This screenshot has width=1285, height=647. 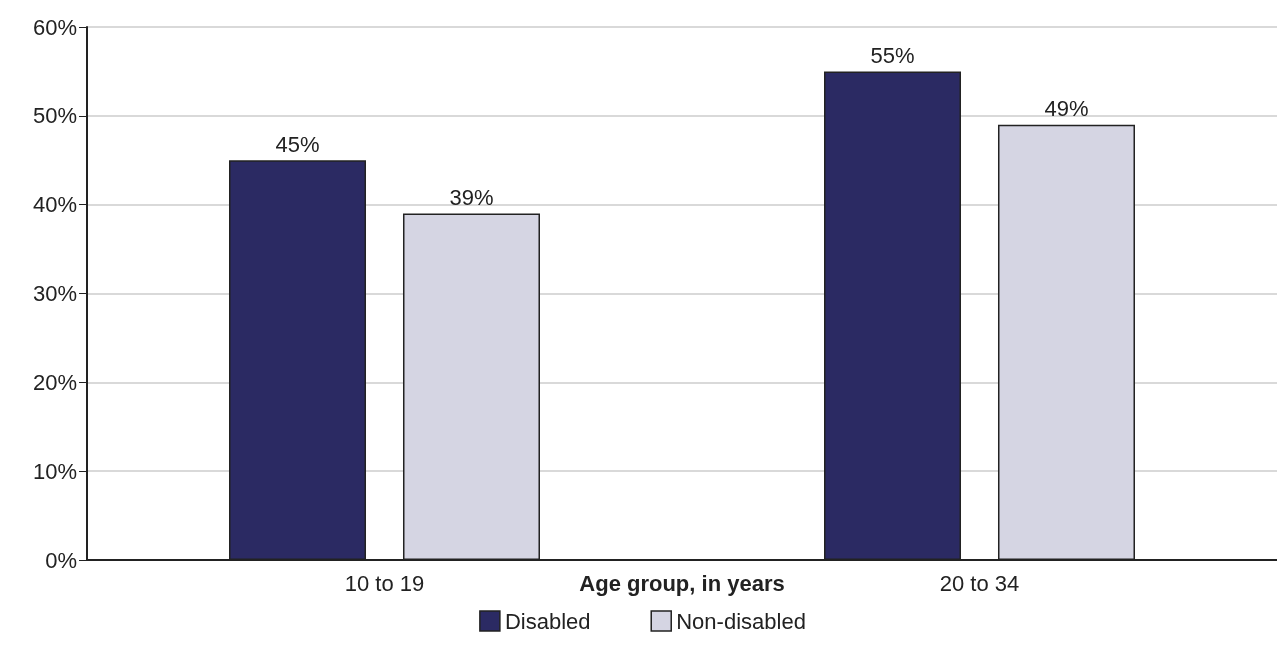 What do you see at coordinates (1066, 109) in the screenshot?
I see `data-label: 49%` at bounding box center [1066, 109].